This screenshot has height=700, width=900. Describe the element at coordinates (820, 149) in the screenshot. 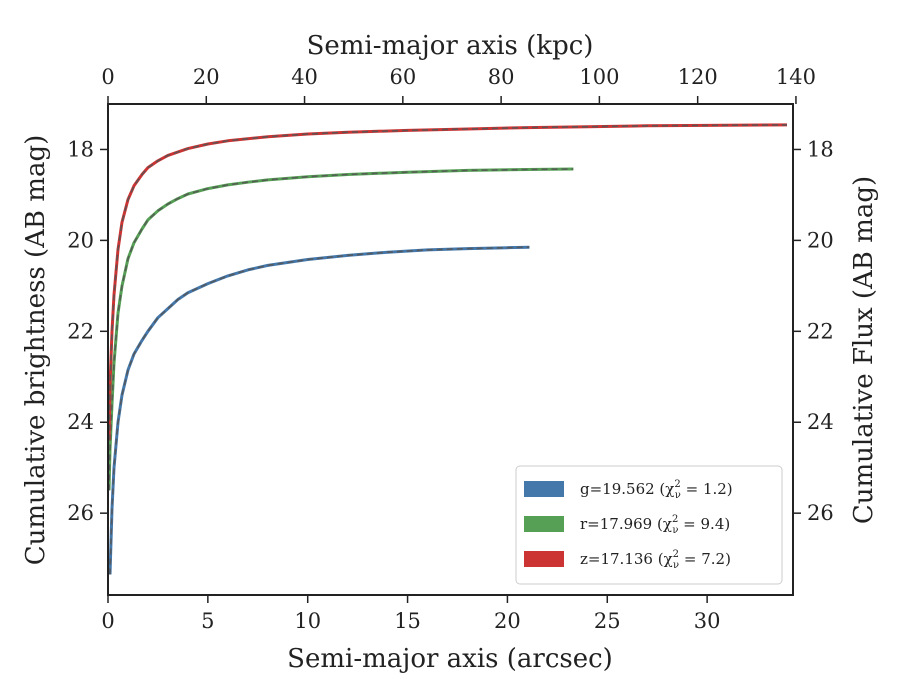

I see `y2-tick-label: 18` at that location.